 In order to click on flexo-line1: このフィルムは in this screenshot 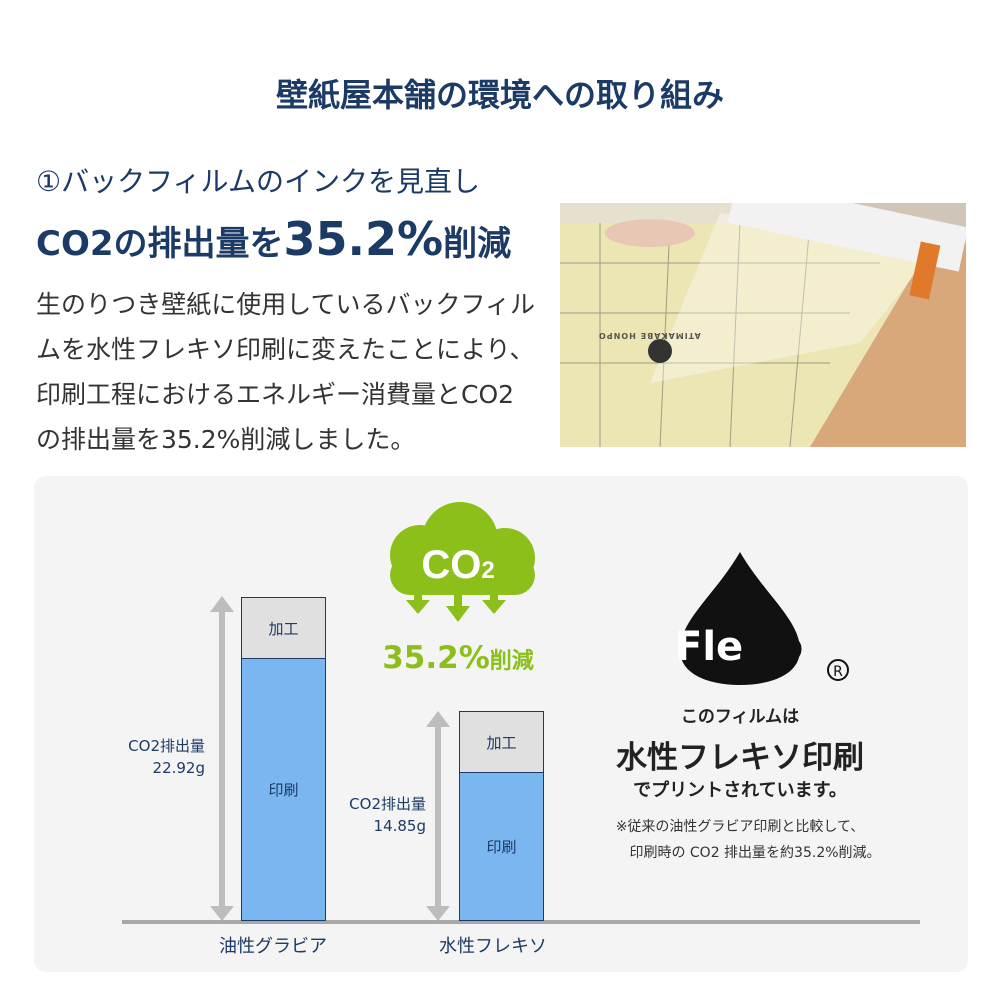, I will do `click(740, 717)`.